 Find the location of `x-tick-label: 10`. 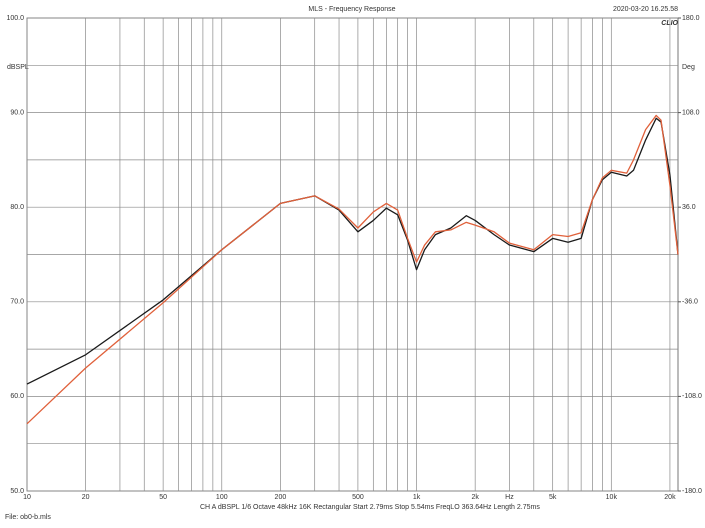

x-tick-label: 10 is located at coordinates (27, 497).